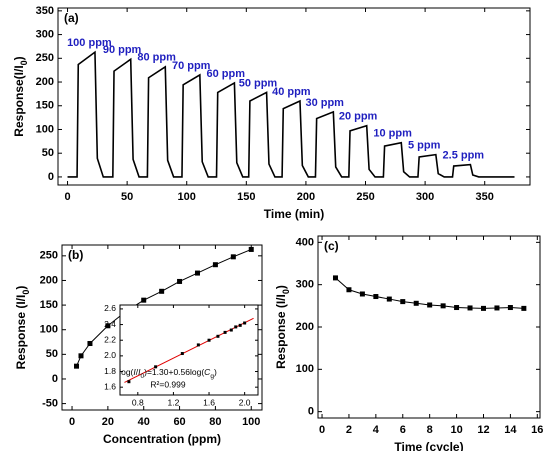 The image size is (550, 451). Describe the element at coordinates (156, 58) in the screenshot. I see `annotation: 80 ppm` at that location.